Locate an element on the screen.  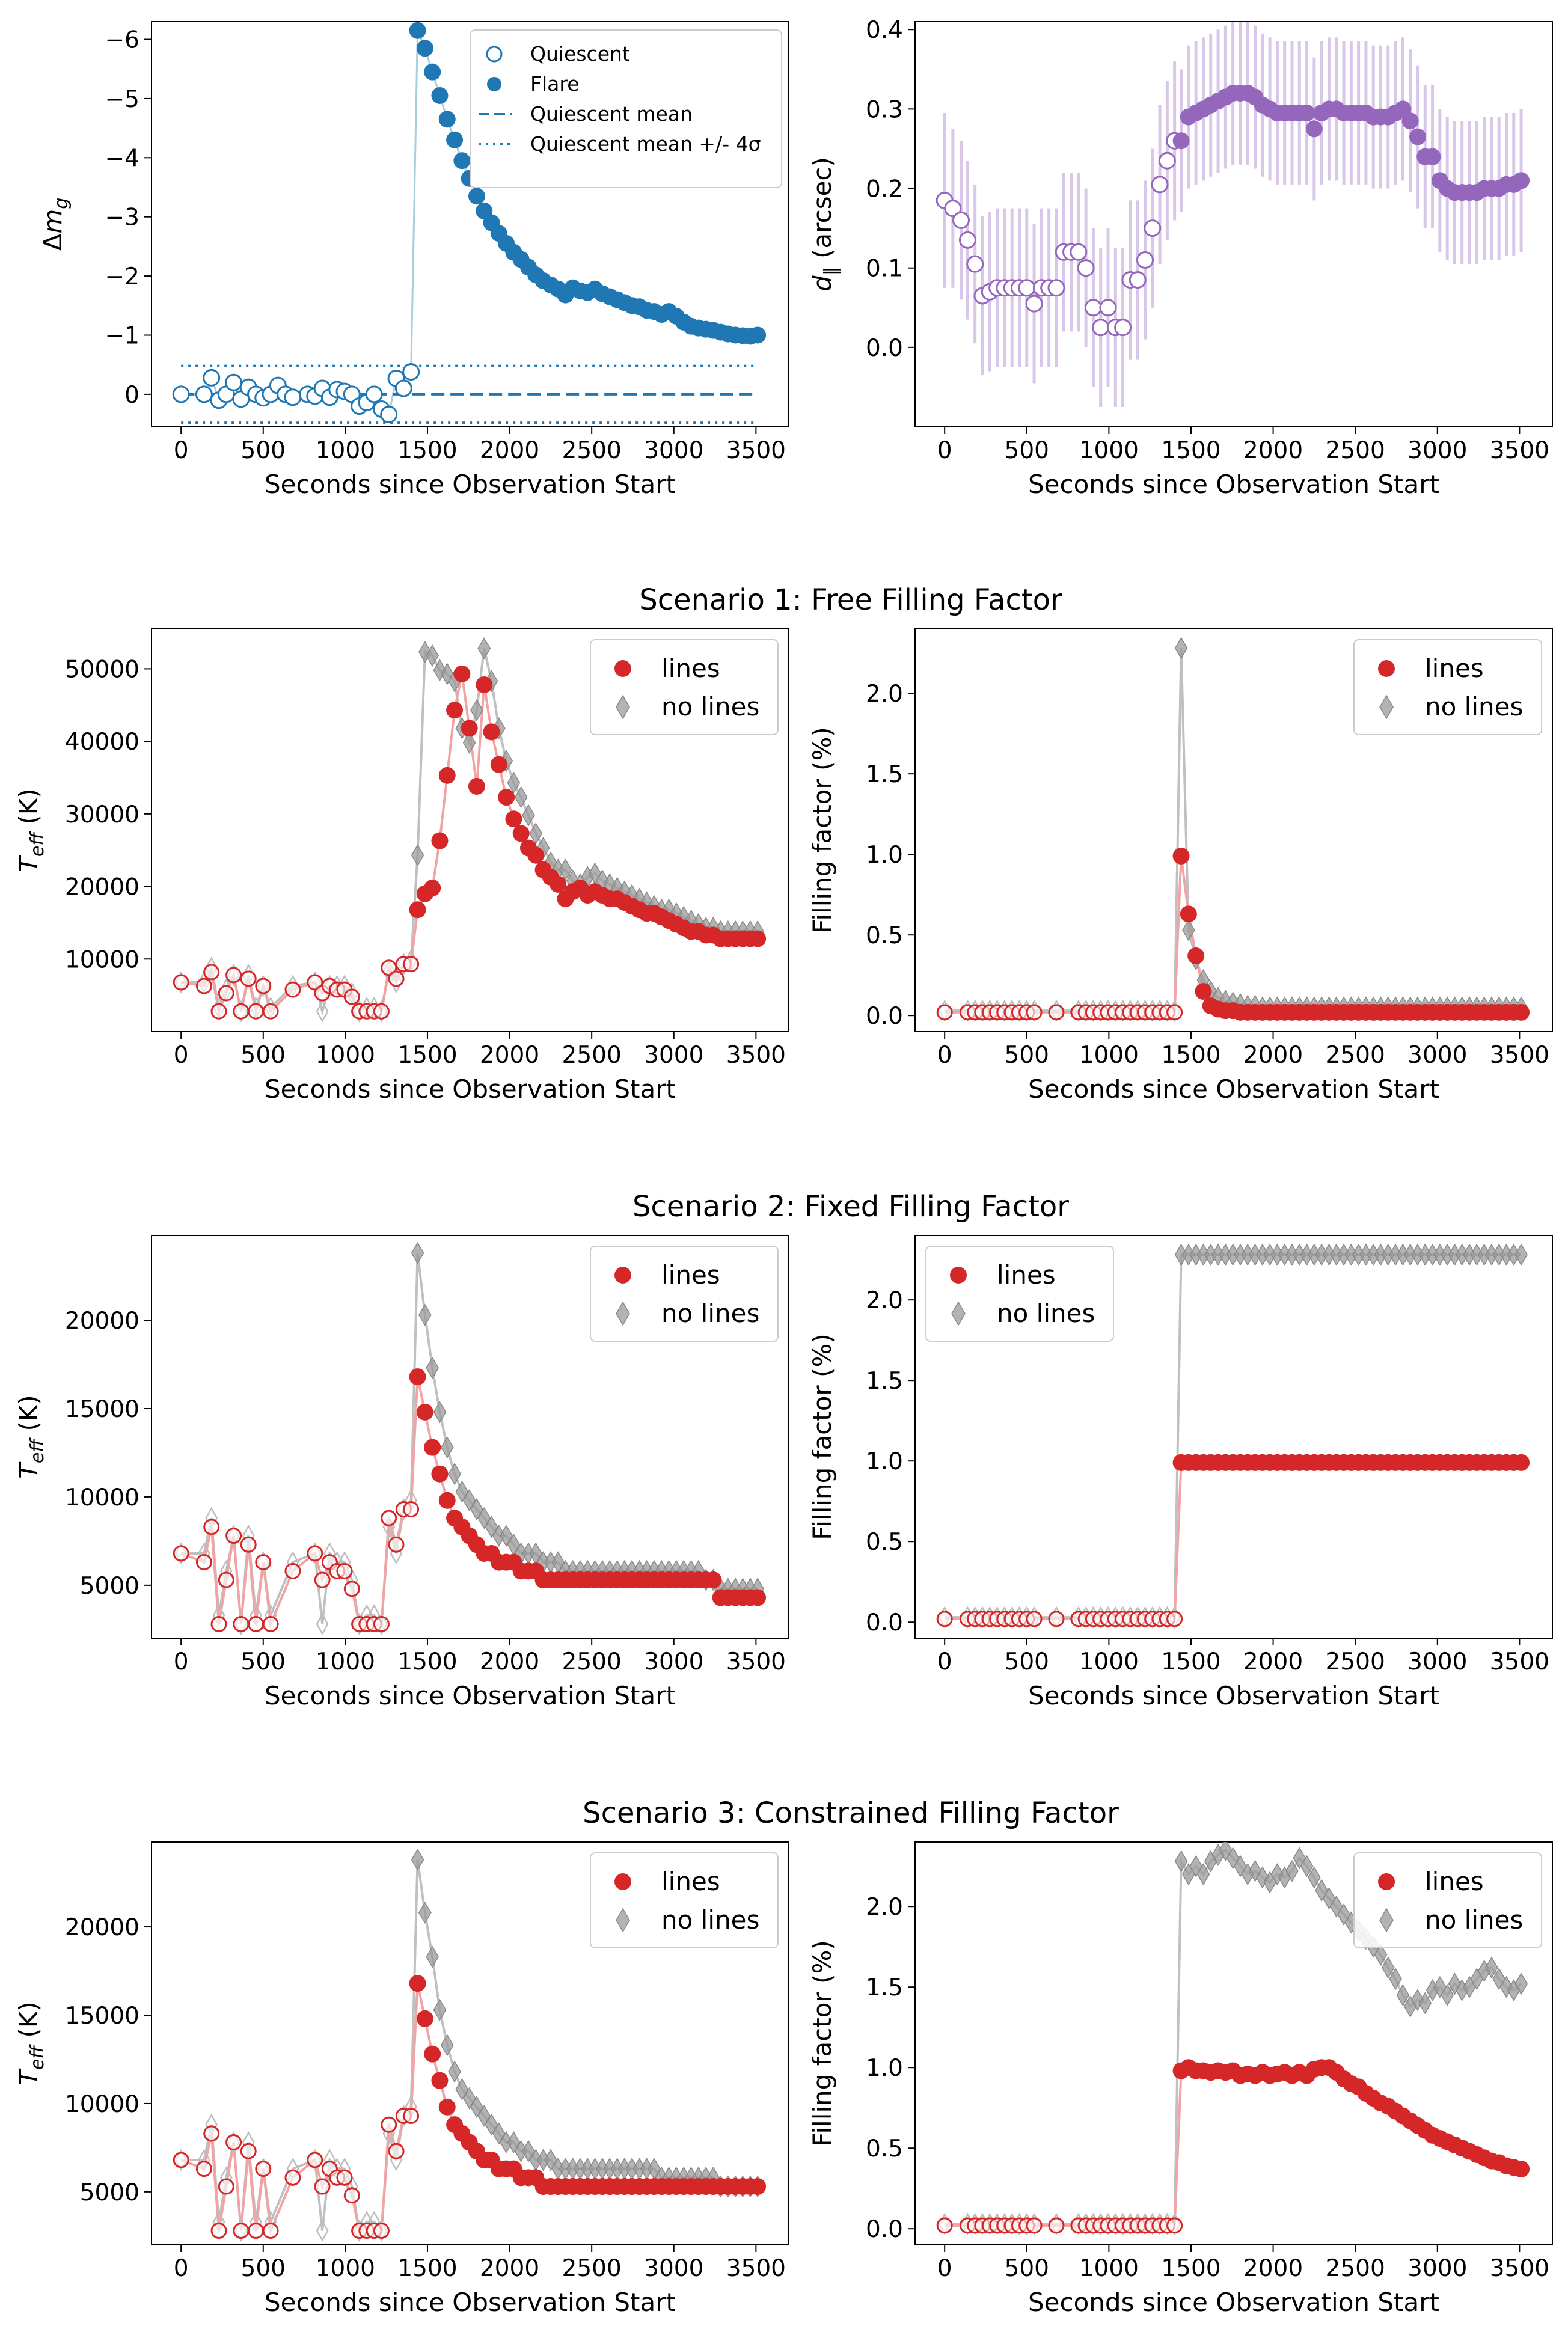
x-tick-label: 3000 is located at coordinates (673, 1661).